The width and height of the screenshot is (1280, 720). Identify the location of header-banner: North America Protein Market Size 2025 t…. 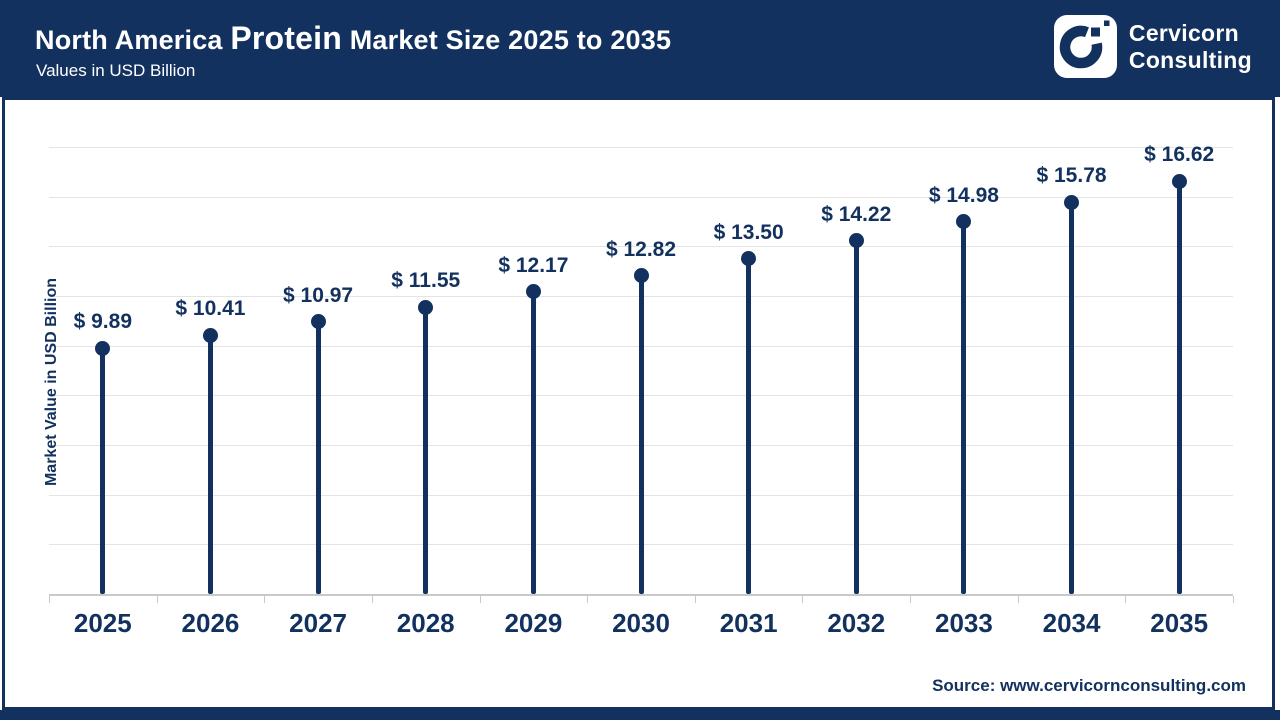
(640, 48).